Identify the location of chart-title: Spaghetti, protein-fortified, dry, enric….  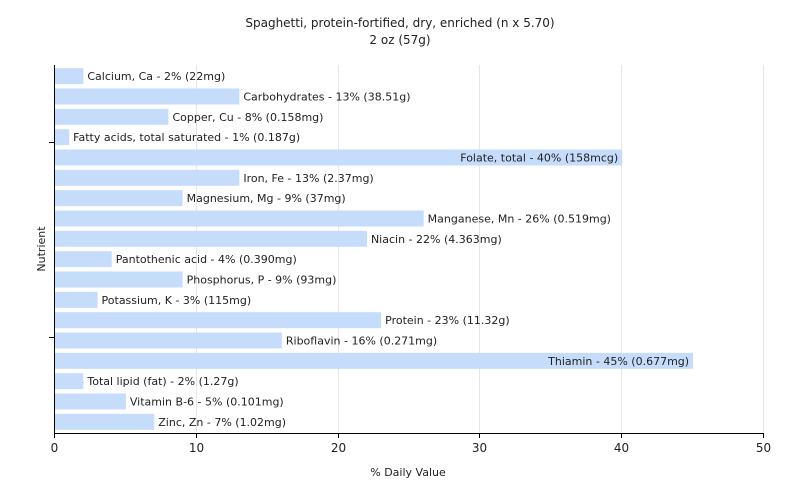
(399, 23).